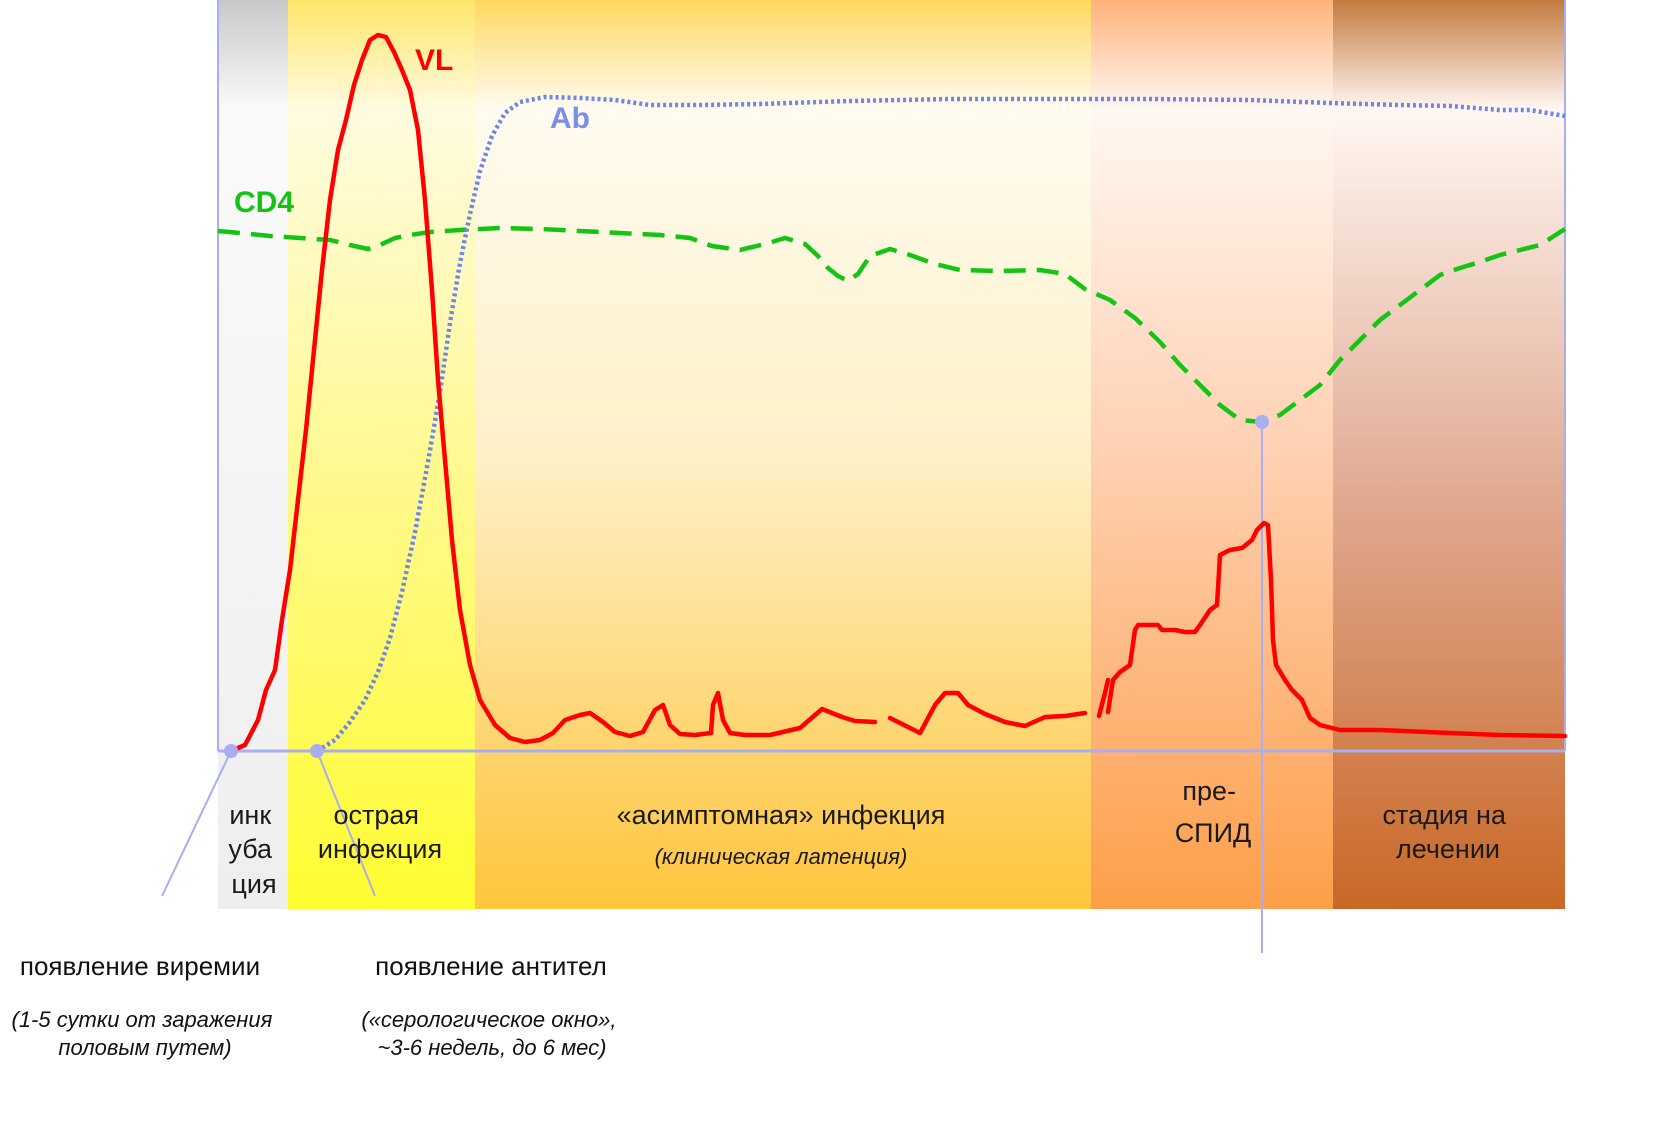 This screenshot has width=1657, height=1121. I want to click on band-treatment, so click(1449, 454).